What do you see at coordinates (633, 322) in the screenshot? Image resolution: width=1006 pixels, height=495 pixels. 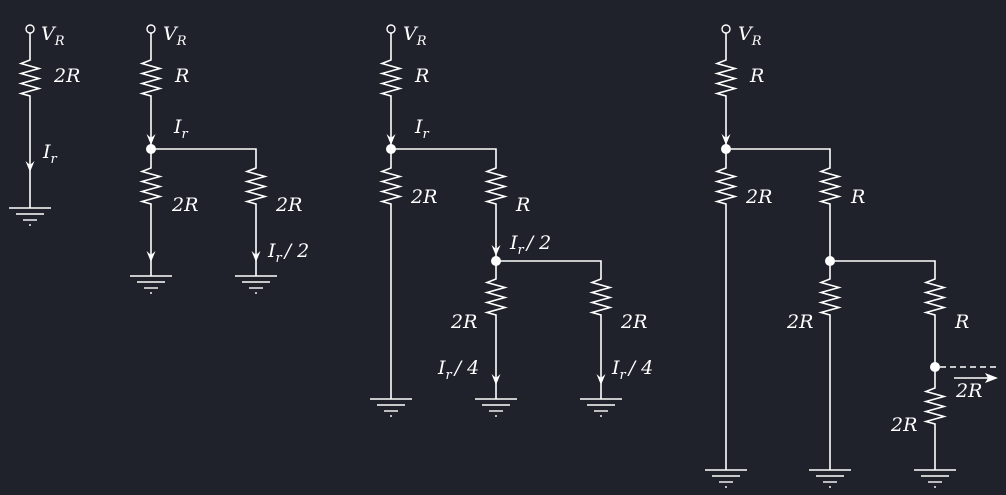 I see `resistor-low-right-label-3: 2R` at bounding box center [633, 322].